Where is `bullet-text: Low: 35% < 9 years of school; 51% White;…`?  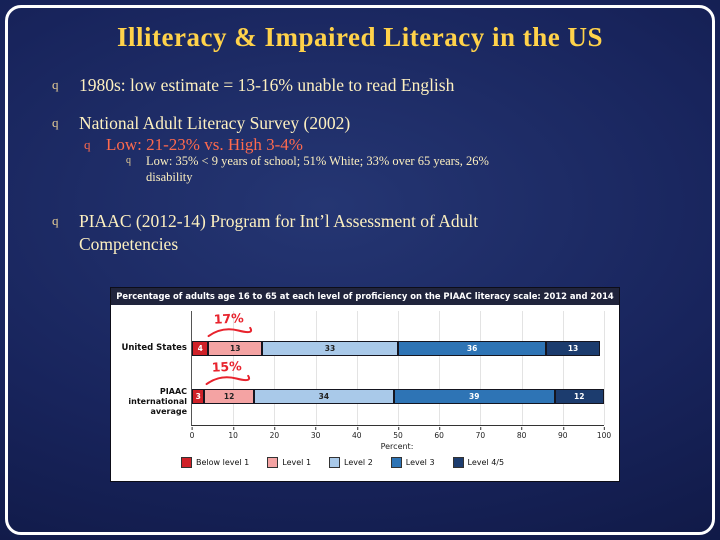 bullet-text: Low: 35% < 9 years of school; 51% White;… is located at coordinates (317, 169).